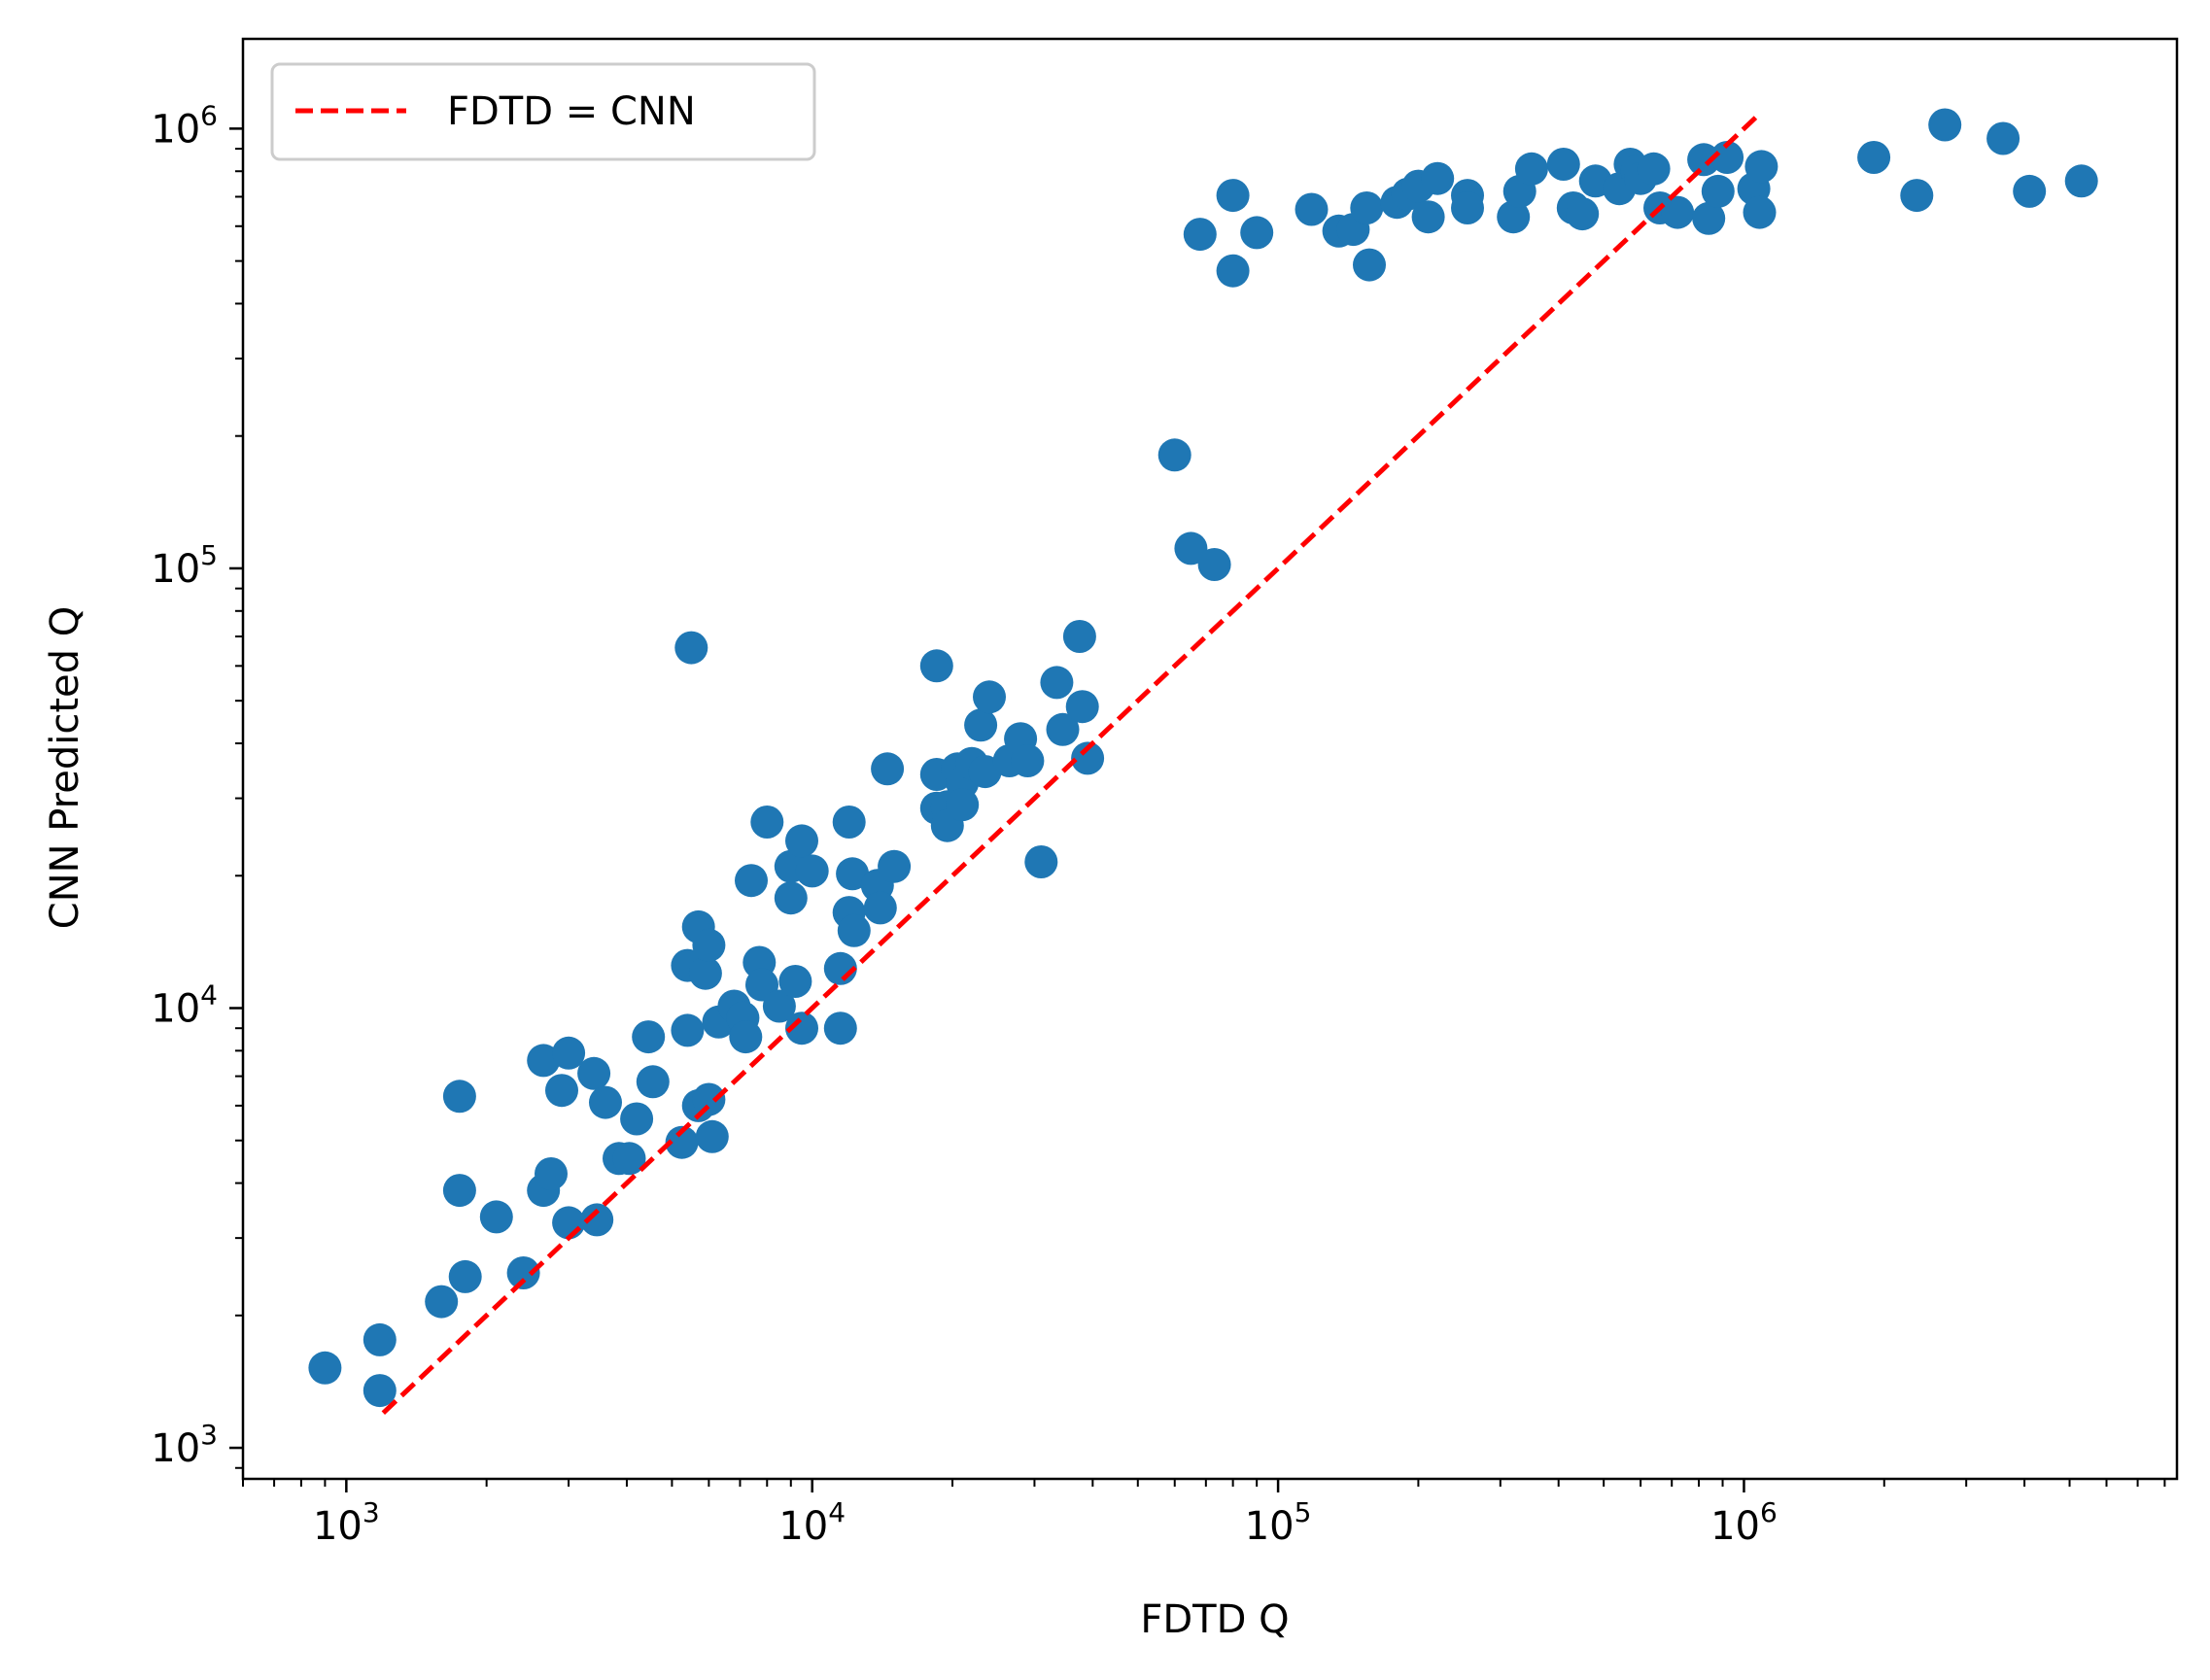  Describe the element at coordinates (1744, 1522) in the screenshot. I see `x-tick-label: 10⁶` at that location.